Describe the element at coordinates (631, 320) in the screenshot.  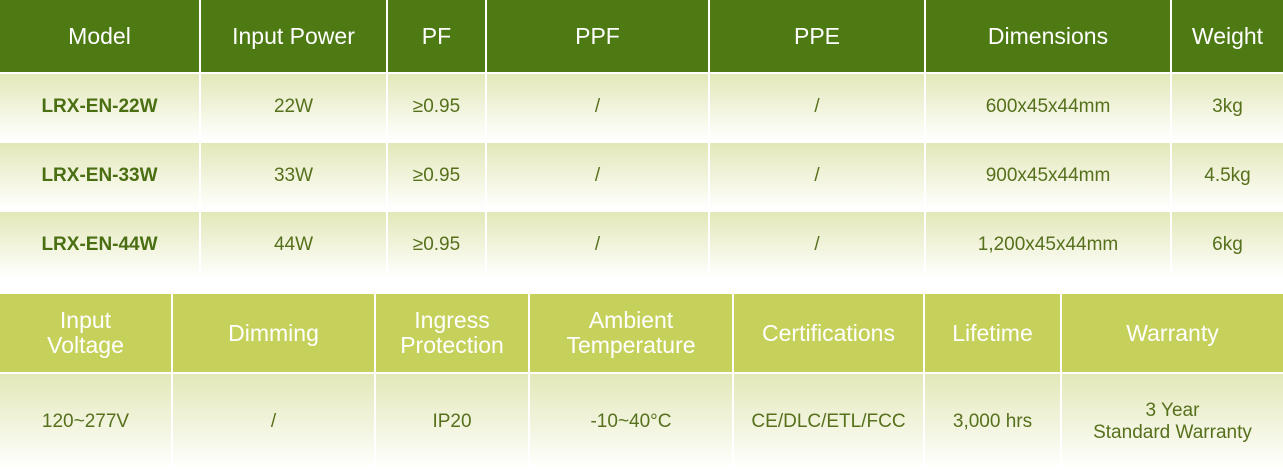
I see `cell-text: Ambient` at that location.